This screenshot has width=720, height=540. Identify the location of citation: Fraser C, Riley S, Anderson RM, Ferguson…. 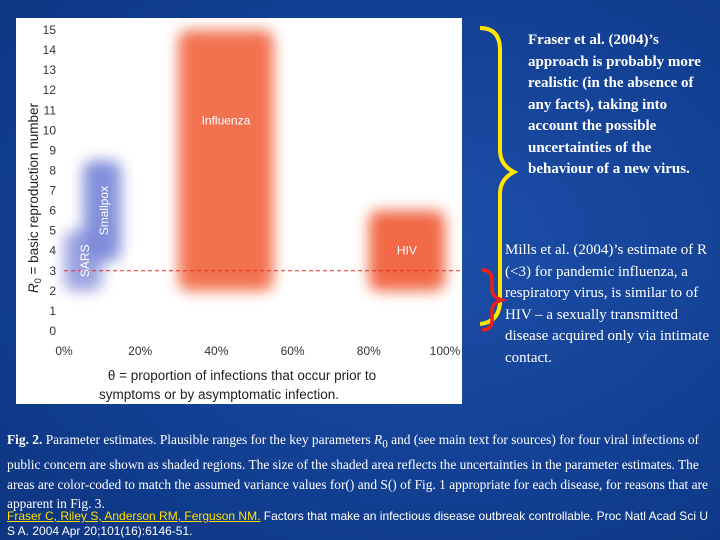
(361, 524).